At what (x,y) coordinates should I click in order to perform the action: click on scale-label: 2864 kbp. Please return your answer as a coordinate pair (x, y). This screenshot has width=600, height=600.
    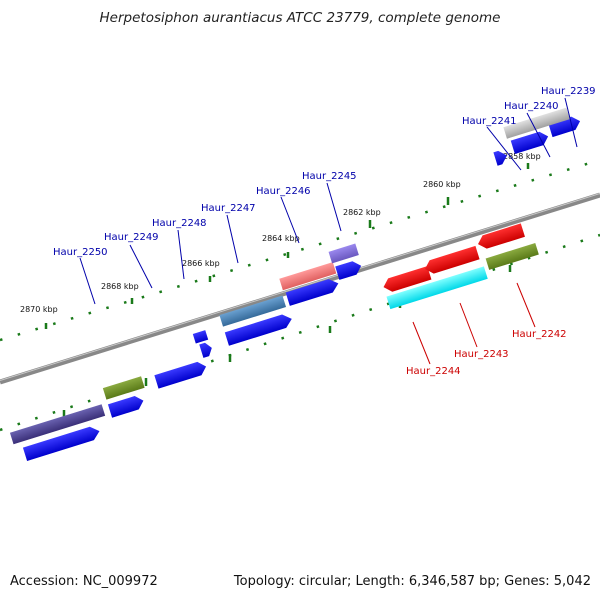
    Looking at the image, I should click on (281, 238).